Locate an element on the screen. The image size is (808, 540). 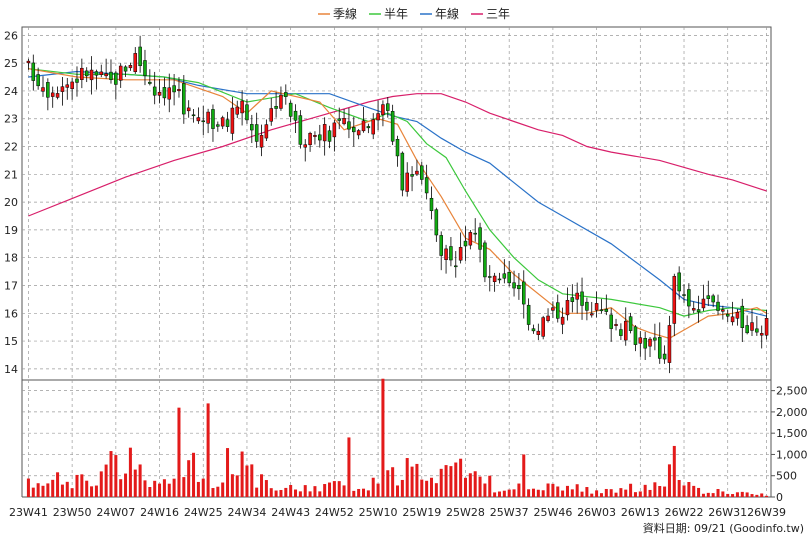
price-tick-label: 19 is located at coordinates (11, 230).